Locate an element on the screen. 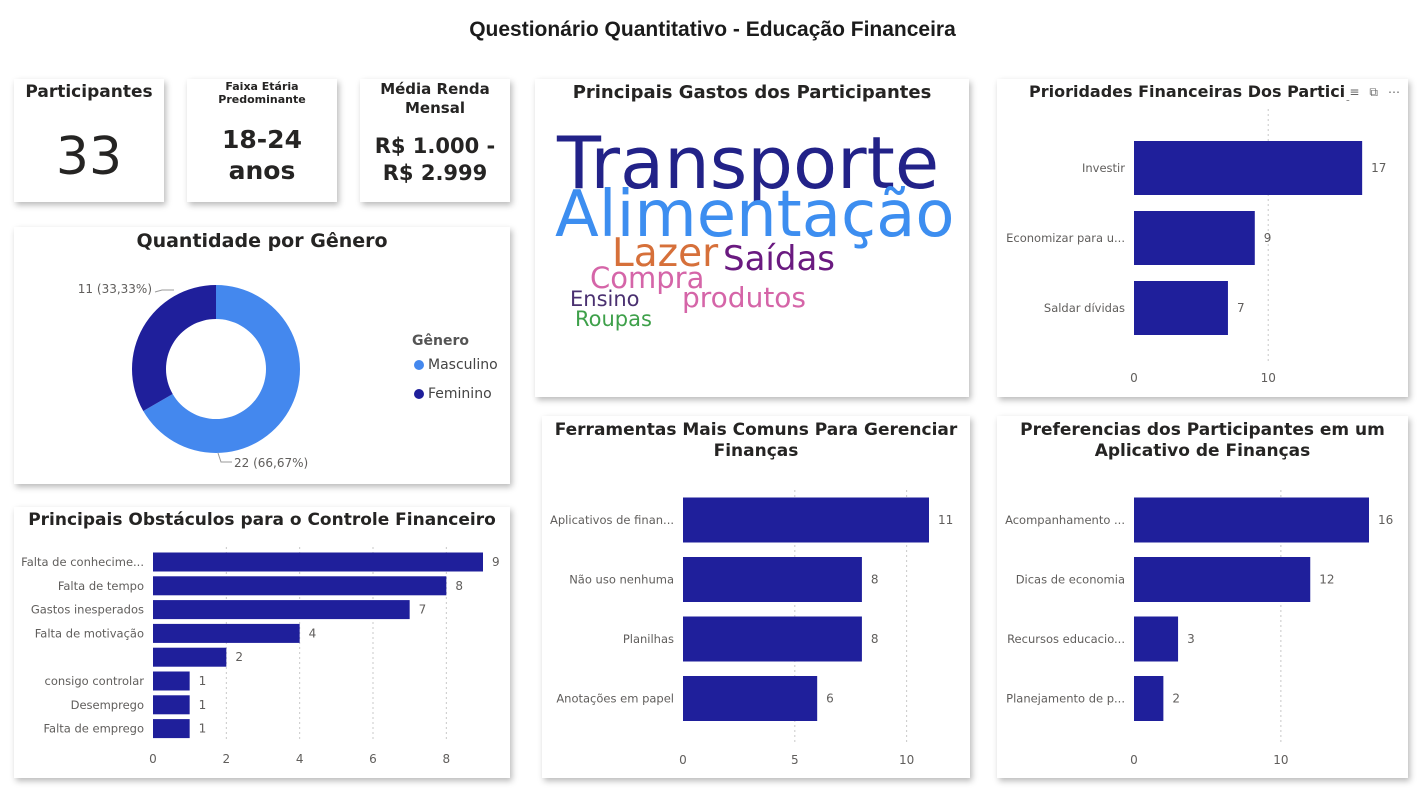  gender-donut-chart: 22 (66,67%) 11 (33,33%) is located at coordinates (193, 376).